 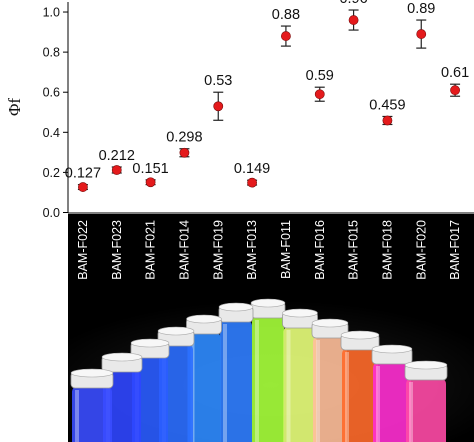 What do you see at coordinates (51, 213) in the screenshot?
I see `y-tick-label: 0.0` at bounding box center [51, 213].